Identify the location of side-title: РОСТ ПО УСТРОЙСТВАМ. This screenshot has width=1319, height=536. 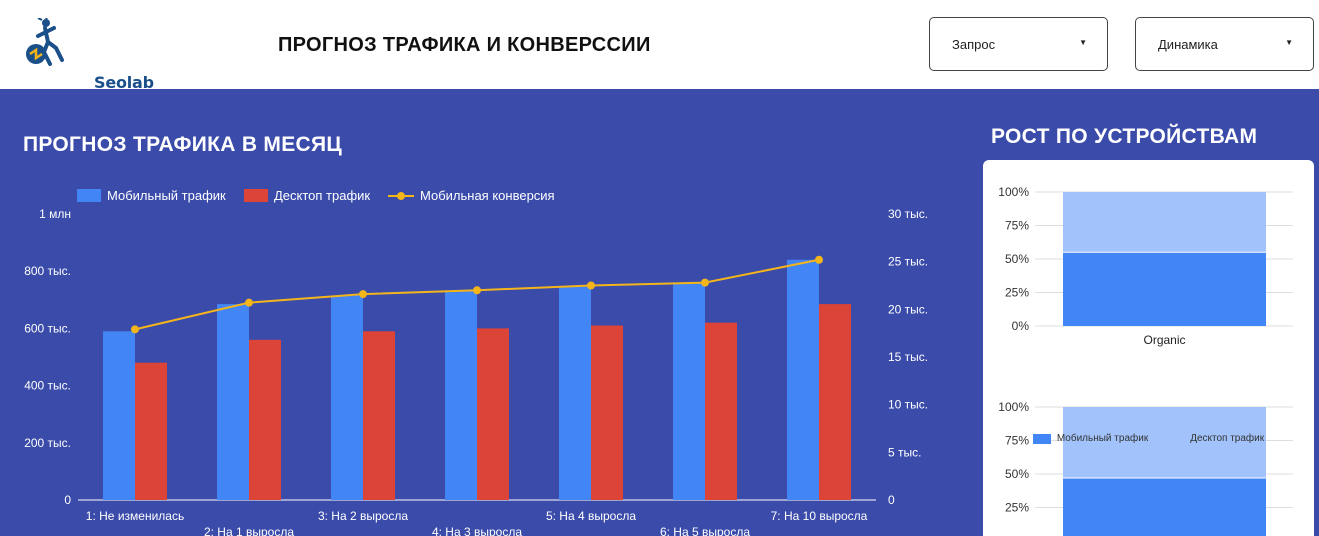
(1124, 136).